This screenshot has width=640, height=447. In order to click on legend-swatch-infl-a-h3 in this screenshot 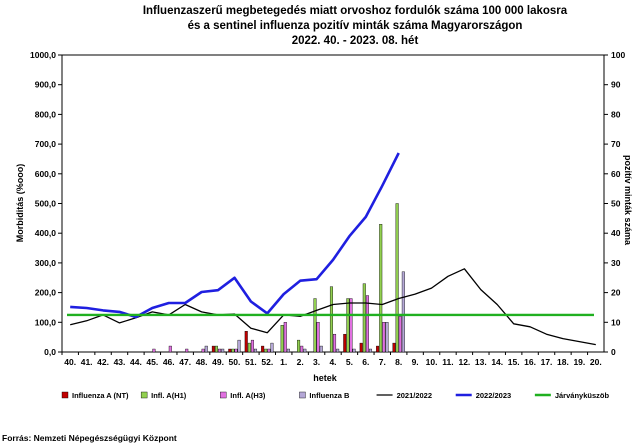, I will do `click(223, 395)`.